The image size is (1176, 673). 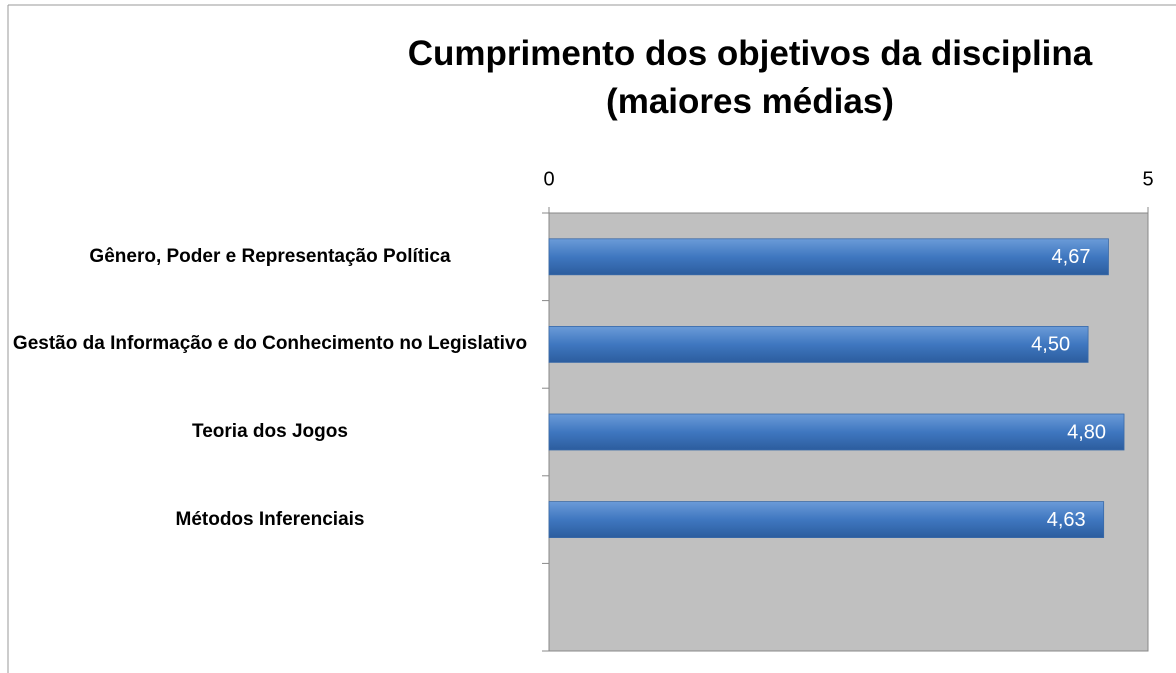 What do you see at coordinates (1066, 520) in the screenshot?
I see `value-label: 4,63` at bounding box center [1066, 520].